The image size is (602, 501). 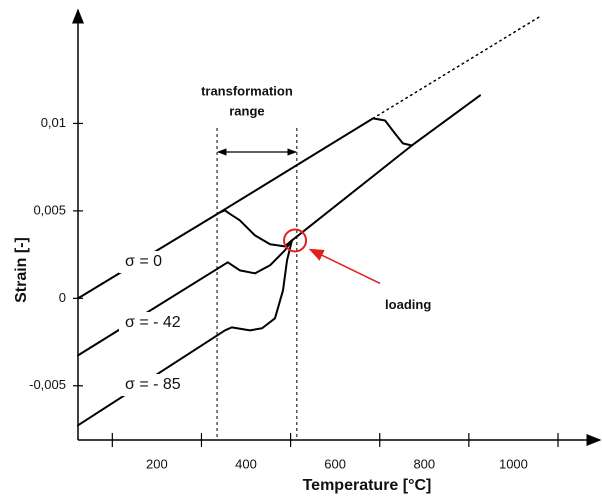 I want to click on x-tick-label: 800, so click(x=424, y=463).